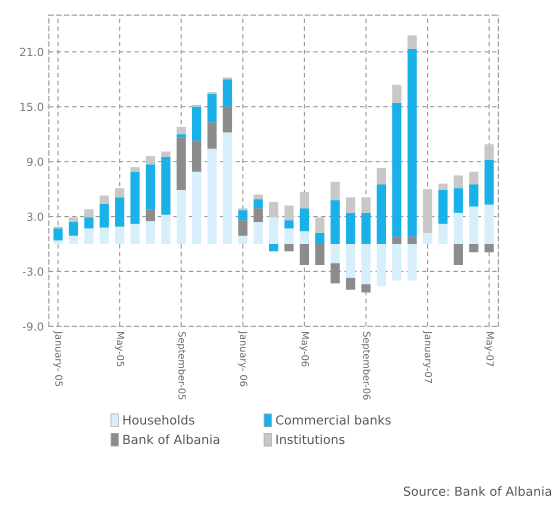  What do you see at coordinates (489, 349) in the screenshot?
I see `x-tick-label: May-07` at bounding box center [489, 349].